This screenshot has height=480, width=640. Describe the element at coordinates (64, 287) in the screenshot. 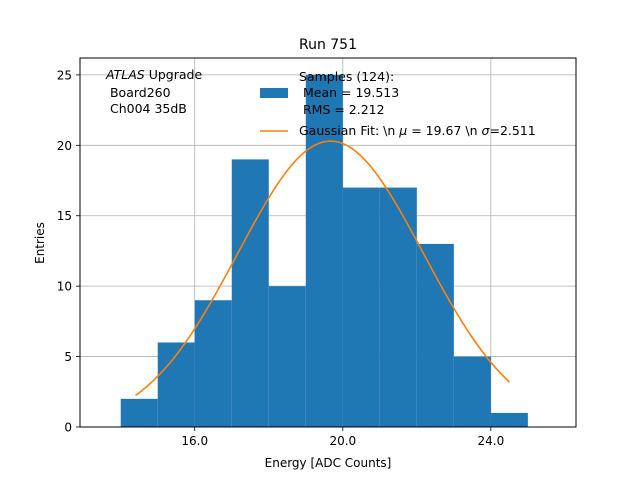

I see `y-tick-label: 10` at that location.